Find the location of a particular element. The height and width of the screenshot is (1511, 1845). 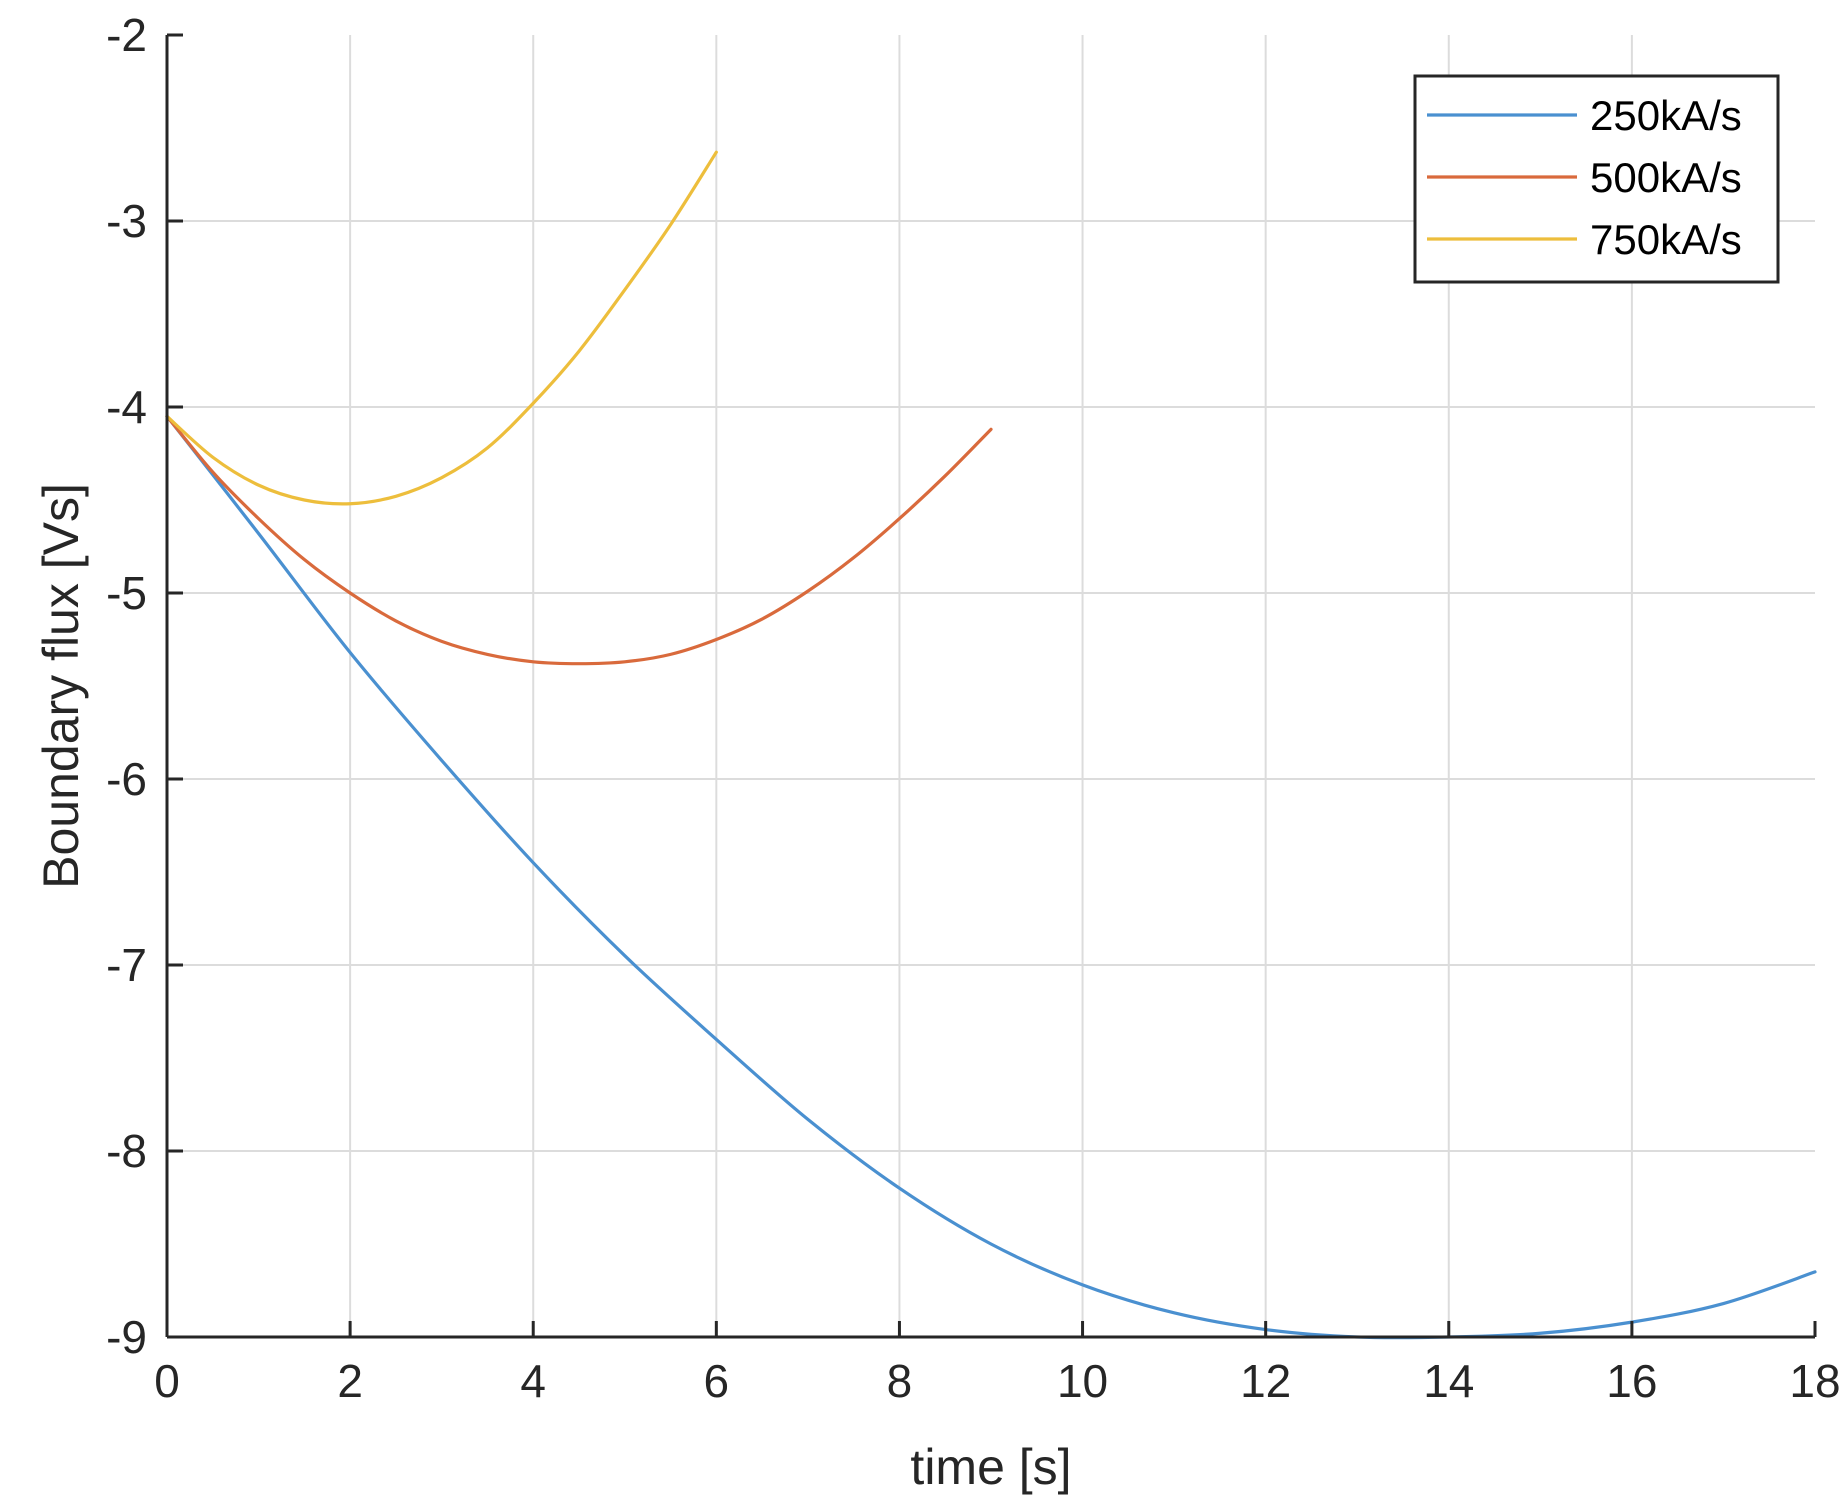

legend-label: 500kA/s is located at coordinates (1666, 177).